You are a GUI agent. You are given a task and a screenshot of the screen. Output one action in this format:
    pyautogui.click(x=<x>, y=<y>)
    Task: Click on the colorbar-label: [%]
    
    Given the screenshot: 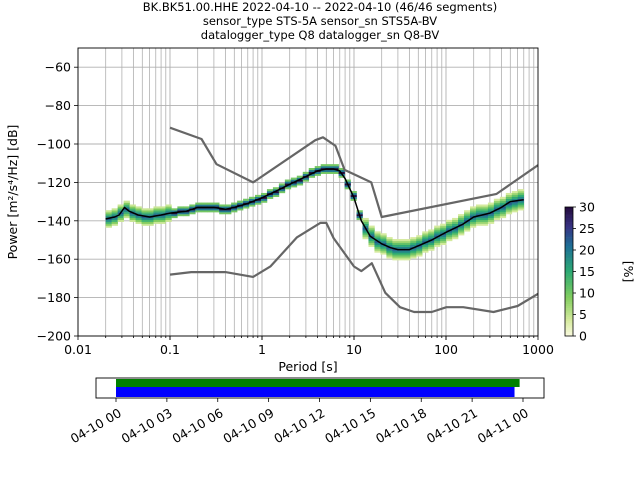 What is the action you would take?
    pyautogui.click(x=628, y=272)
    